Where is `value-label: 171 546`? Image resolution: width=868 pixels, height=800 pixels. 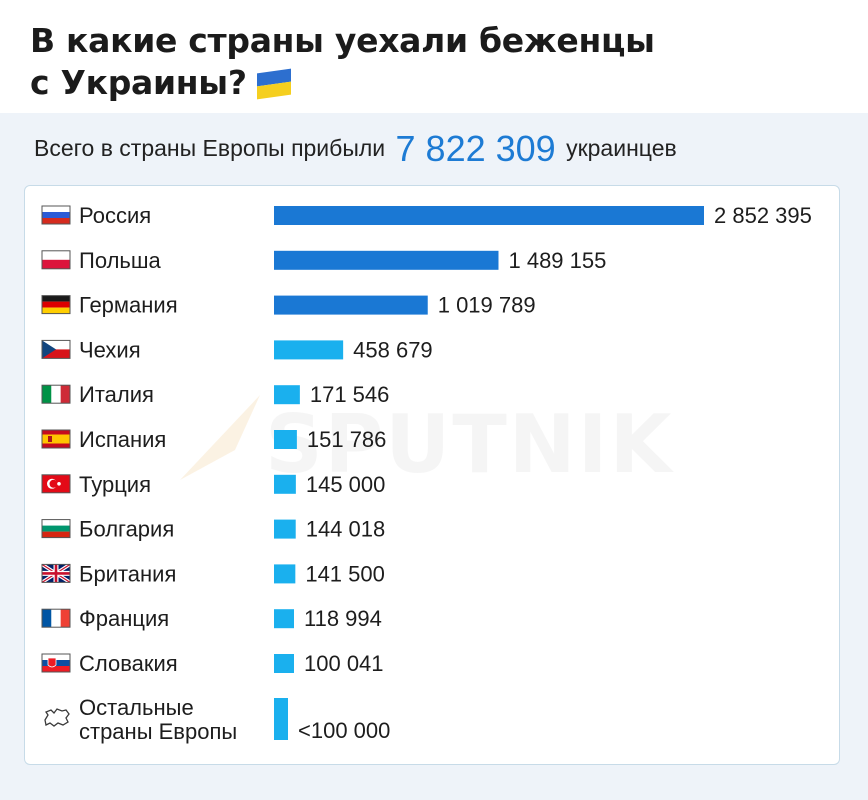
value-label: 171 546 is located at coordinates (350, 394).